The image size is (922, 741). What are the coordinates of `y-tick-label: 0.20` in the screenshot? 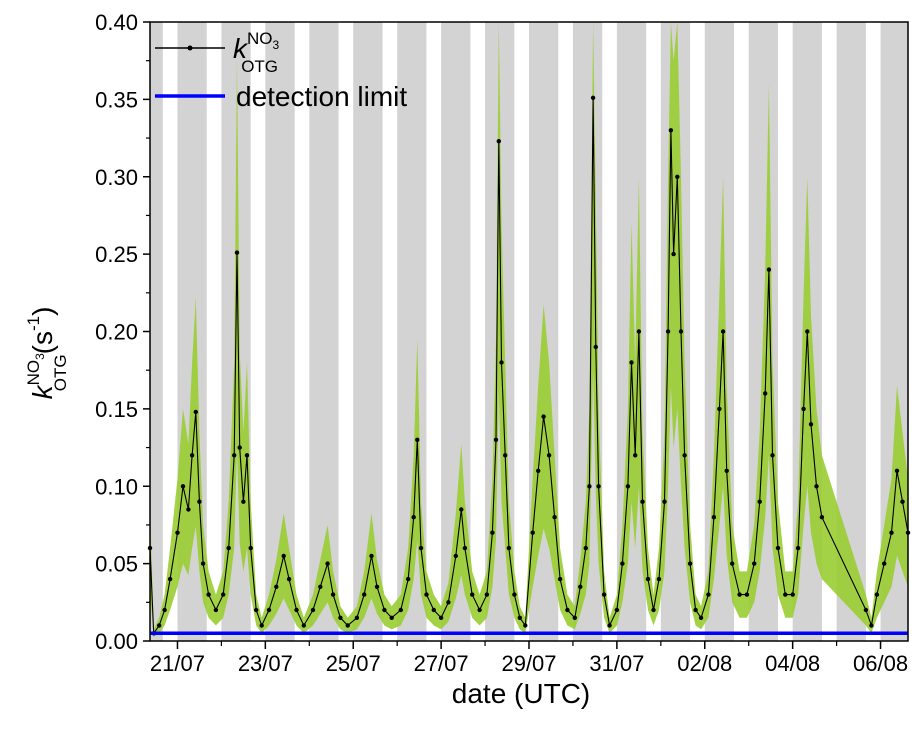 It's located at (116, 332).